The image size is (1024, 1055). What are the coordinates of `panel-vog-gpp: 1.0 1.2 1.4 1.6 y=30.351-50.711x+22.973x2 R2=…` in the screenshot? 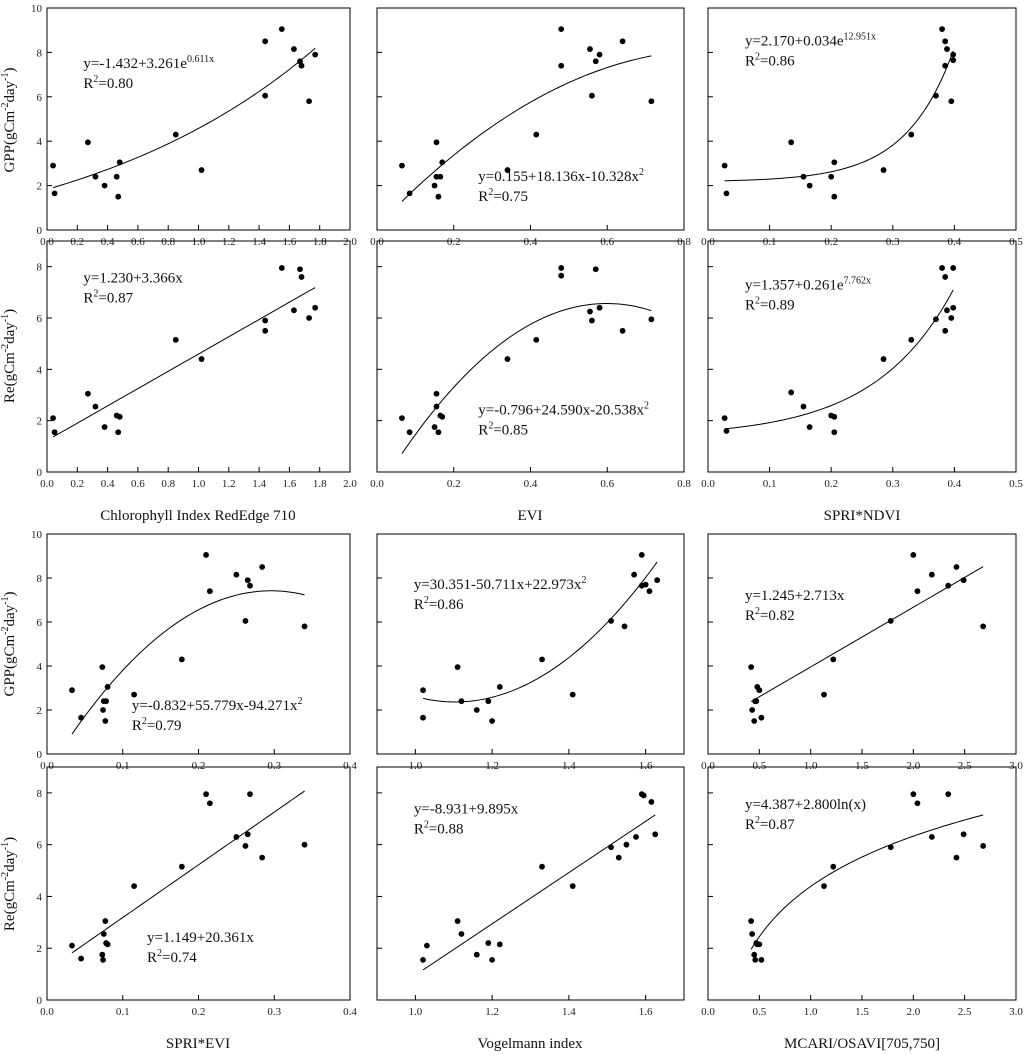 It's located at (530, 652).